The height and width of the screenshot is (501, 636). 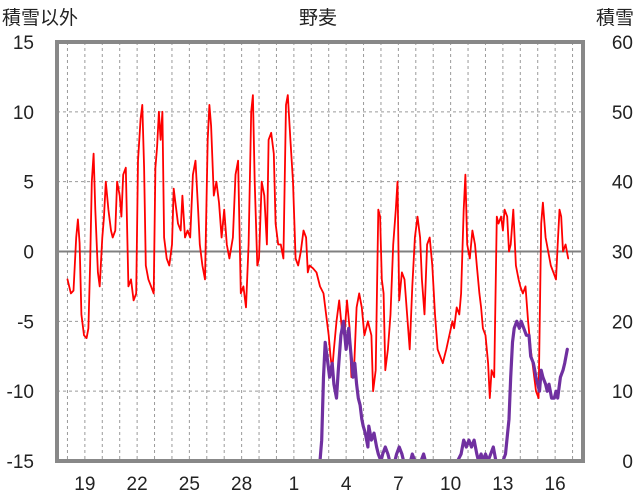 I want to click on x-tick-label: 25, so click(x=189, y=484).